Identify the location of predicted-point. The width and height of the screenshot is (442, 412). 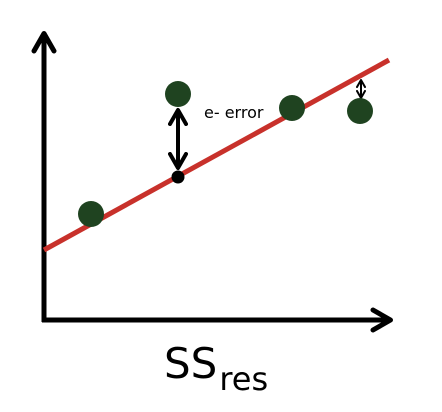
(178, 177).